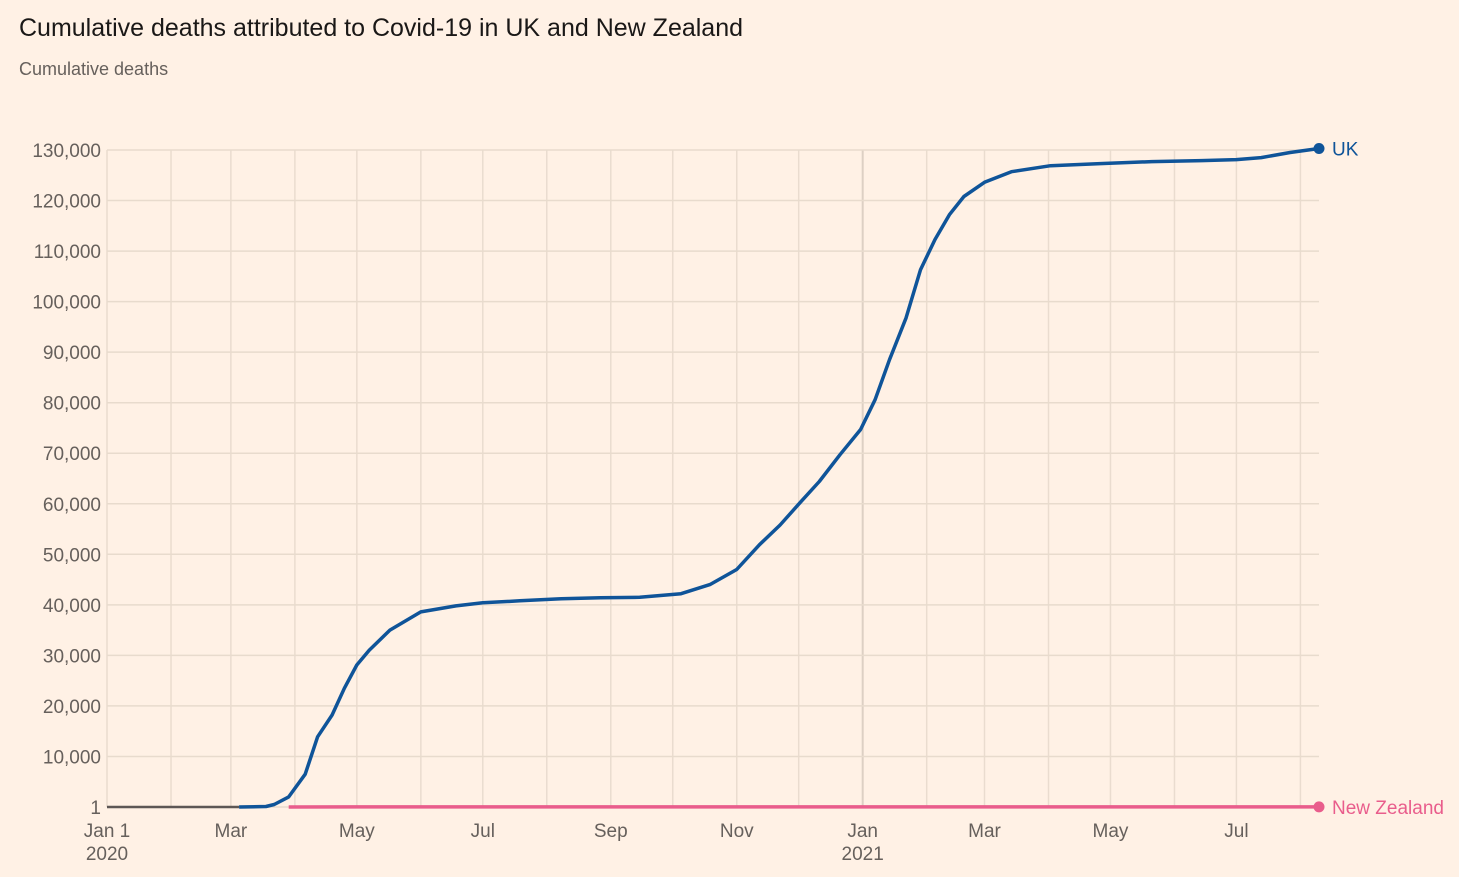  I want to click on y-tick-label: 40,000, so click(72, 606).